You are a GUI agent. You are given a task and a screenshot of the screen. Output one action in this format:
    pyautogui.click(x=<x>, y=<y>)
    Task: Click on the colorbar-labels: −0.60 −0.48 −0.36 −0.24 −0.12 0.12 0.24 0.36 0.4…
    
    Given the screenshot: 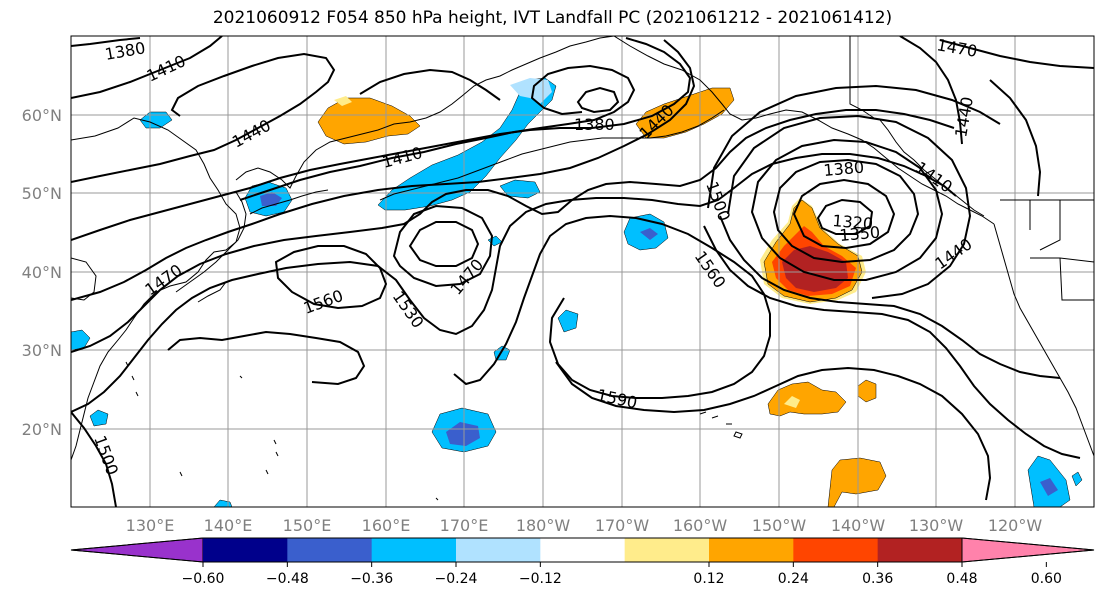 What is the action you would take?
    pyautogui.click(x=622, y=579)
    